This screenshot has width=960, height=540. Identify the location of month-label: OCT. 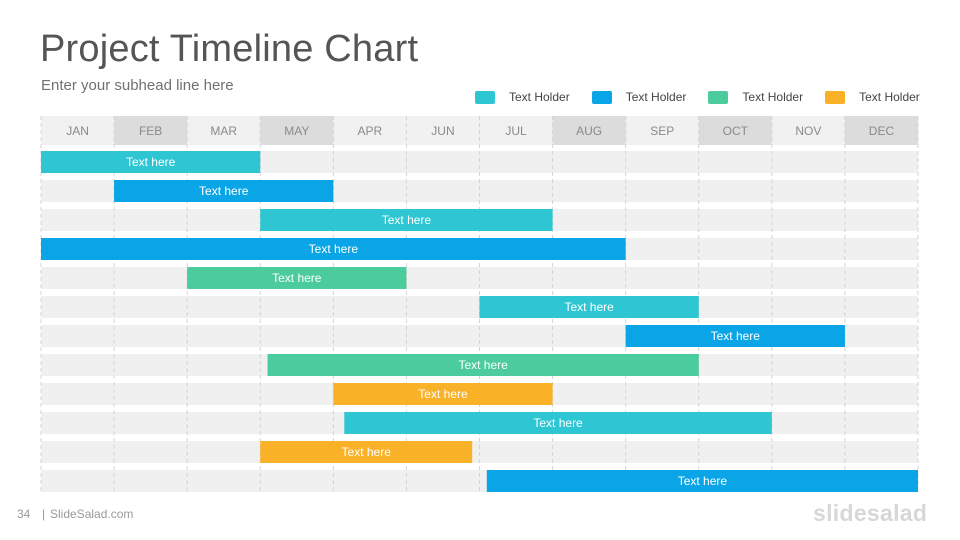
(736, 131).